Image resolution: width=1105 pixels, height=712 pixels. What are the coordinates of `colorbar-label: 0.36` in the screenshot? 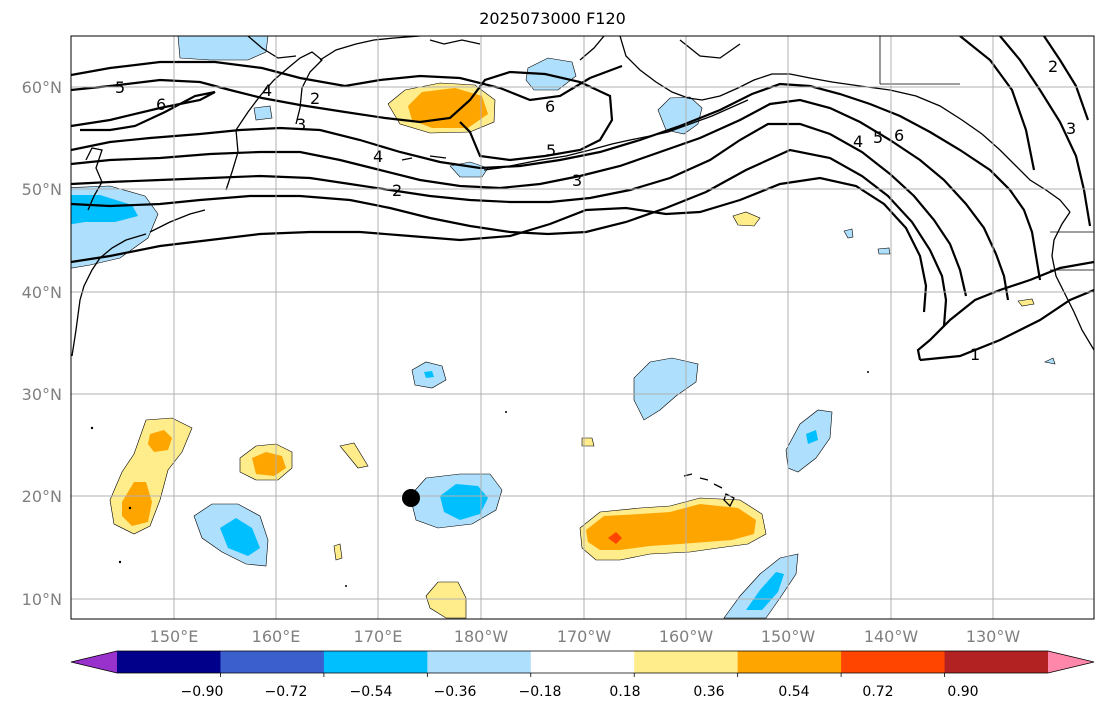 It's located at (708, 692).